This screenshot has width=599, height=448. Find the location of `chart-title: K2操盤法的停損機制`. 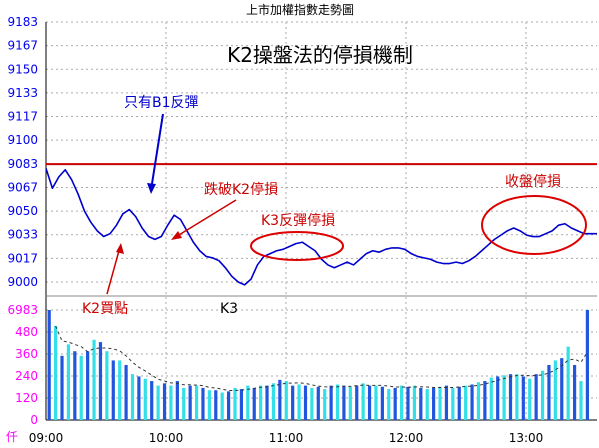

chart-title: K2操盤法的停損機制 is located at coordinates (320, 55).